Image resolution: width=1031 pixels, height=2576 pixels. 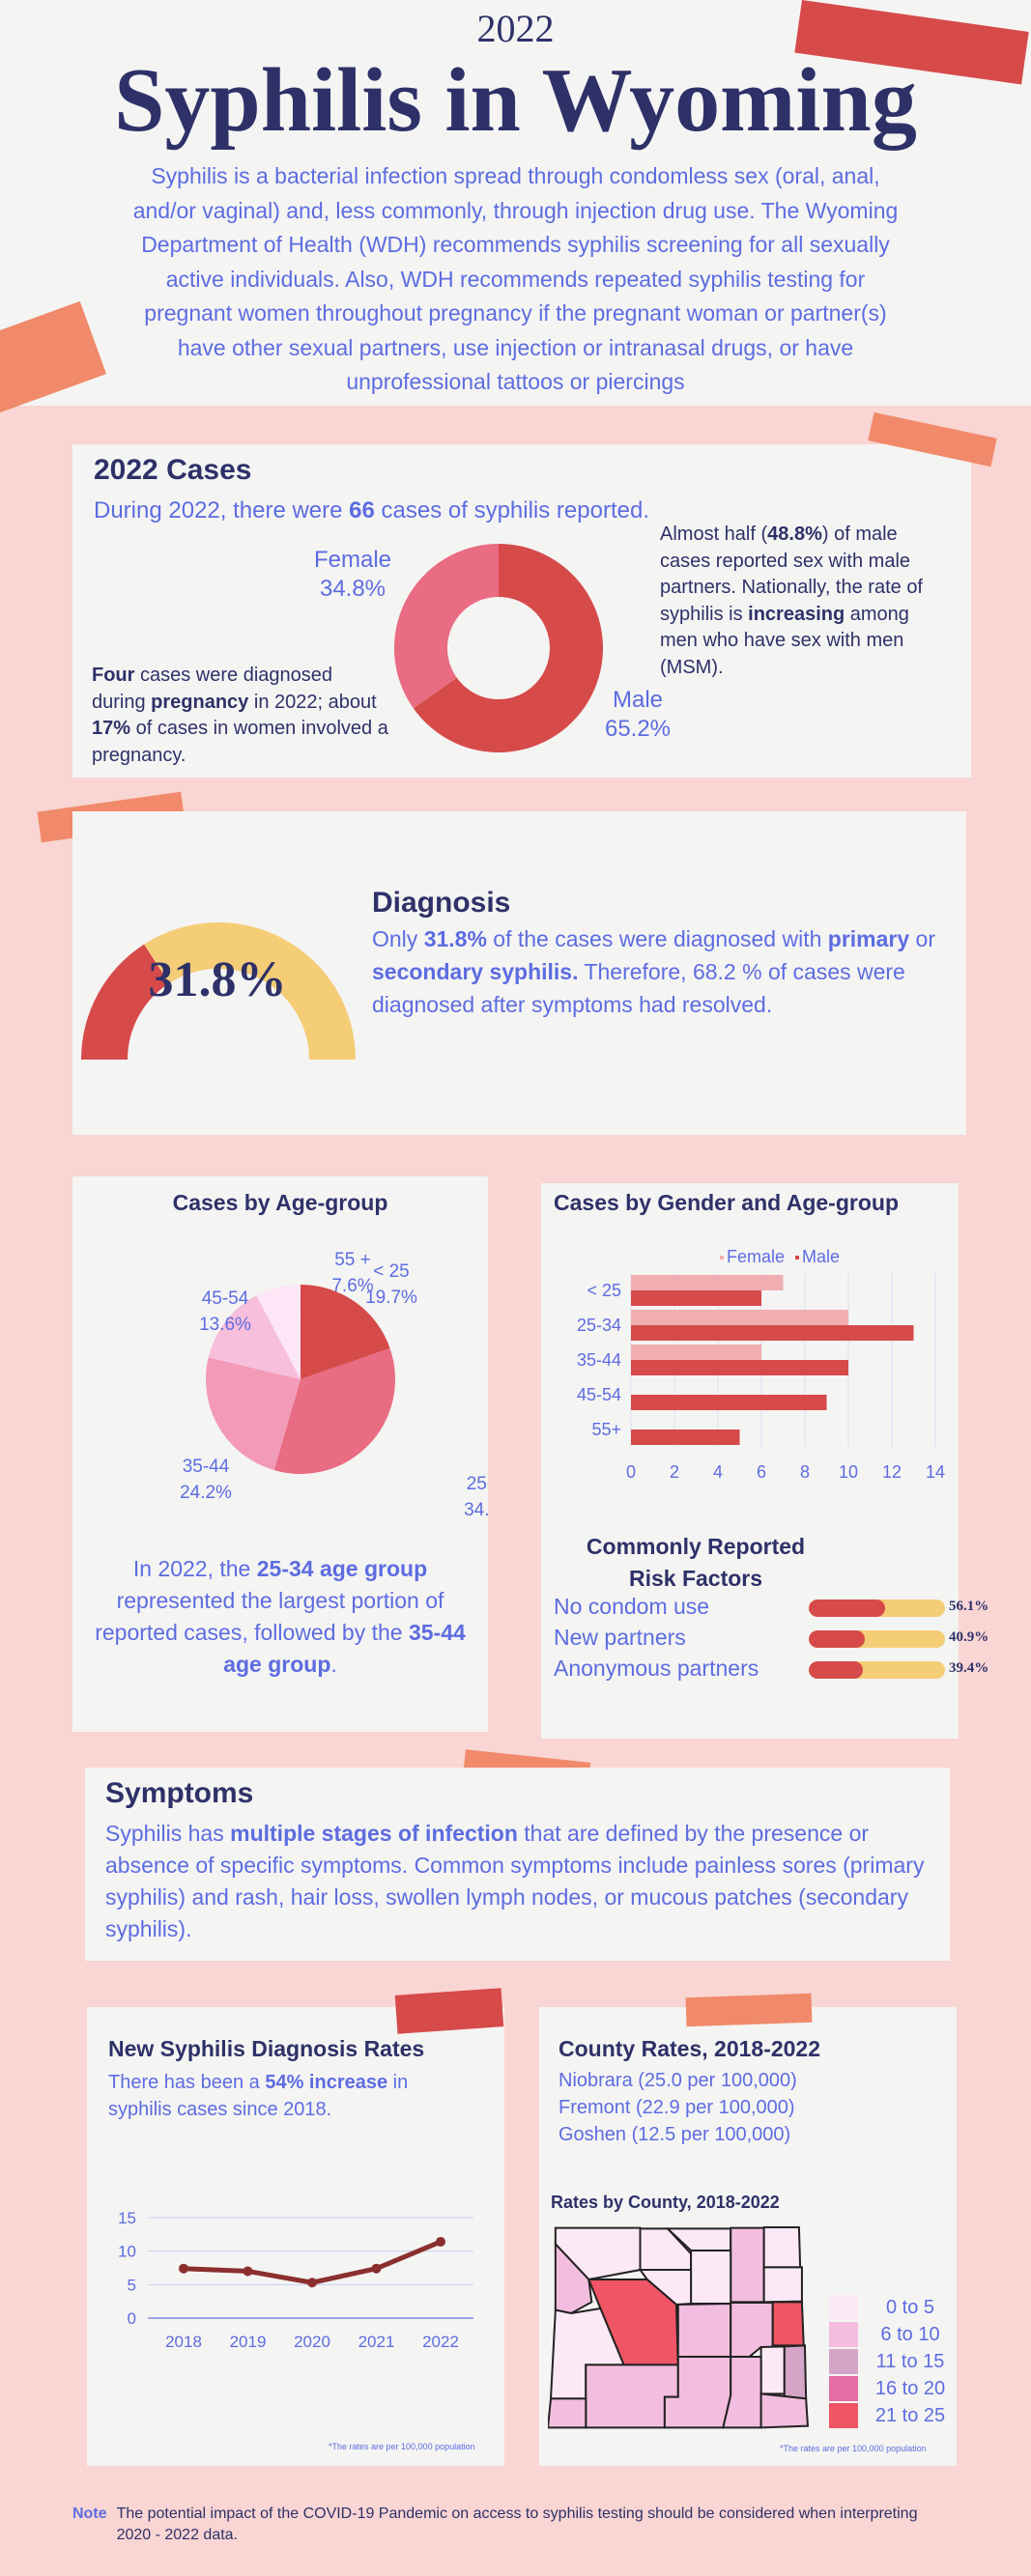 What do you see at coordinates (969, 1668) in the screenshot?
I see `risk-value: 39.4%` at bounding box center [969, 1668].